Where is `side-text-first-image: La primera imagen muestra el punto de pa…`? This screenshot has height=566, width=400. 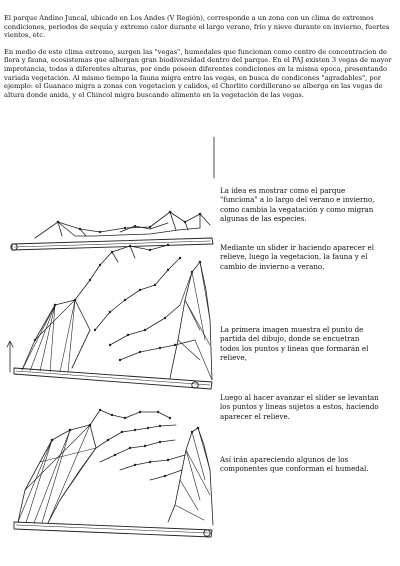 side-text-first-image: La primera imagen muestra el punto de pa… is located at coordinates (294, 344).